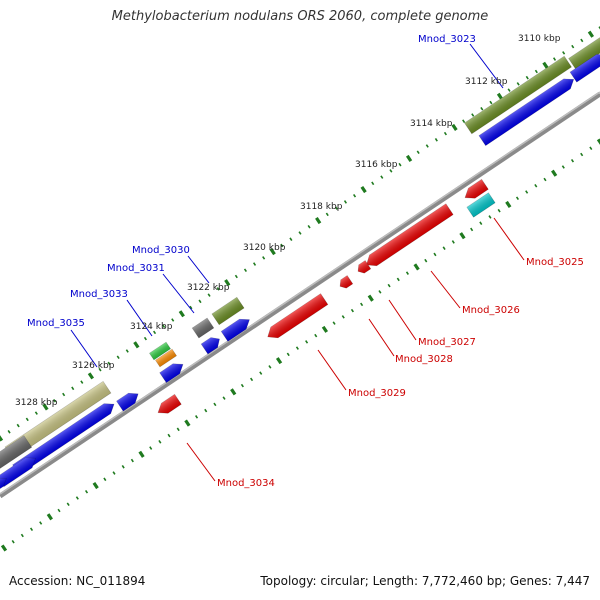 This screenshot has height=600, width=600. What do you see at coordinates (99, 294) in the screenshot?
I see `gene-label-mnod-3033: Mnod_3033` at bounding box center [99, 294].